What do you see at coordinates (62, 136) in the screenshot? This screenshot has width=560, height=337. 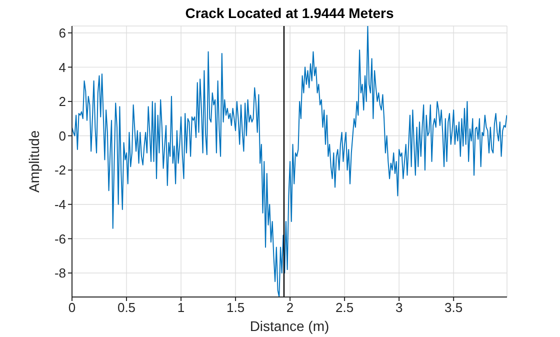 I see `y-tick-label: 0` at bounding box center [62, 136].